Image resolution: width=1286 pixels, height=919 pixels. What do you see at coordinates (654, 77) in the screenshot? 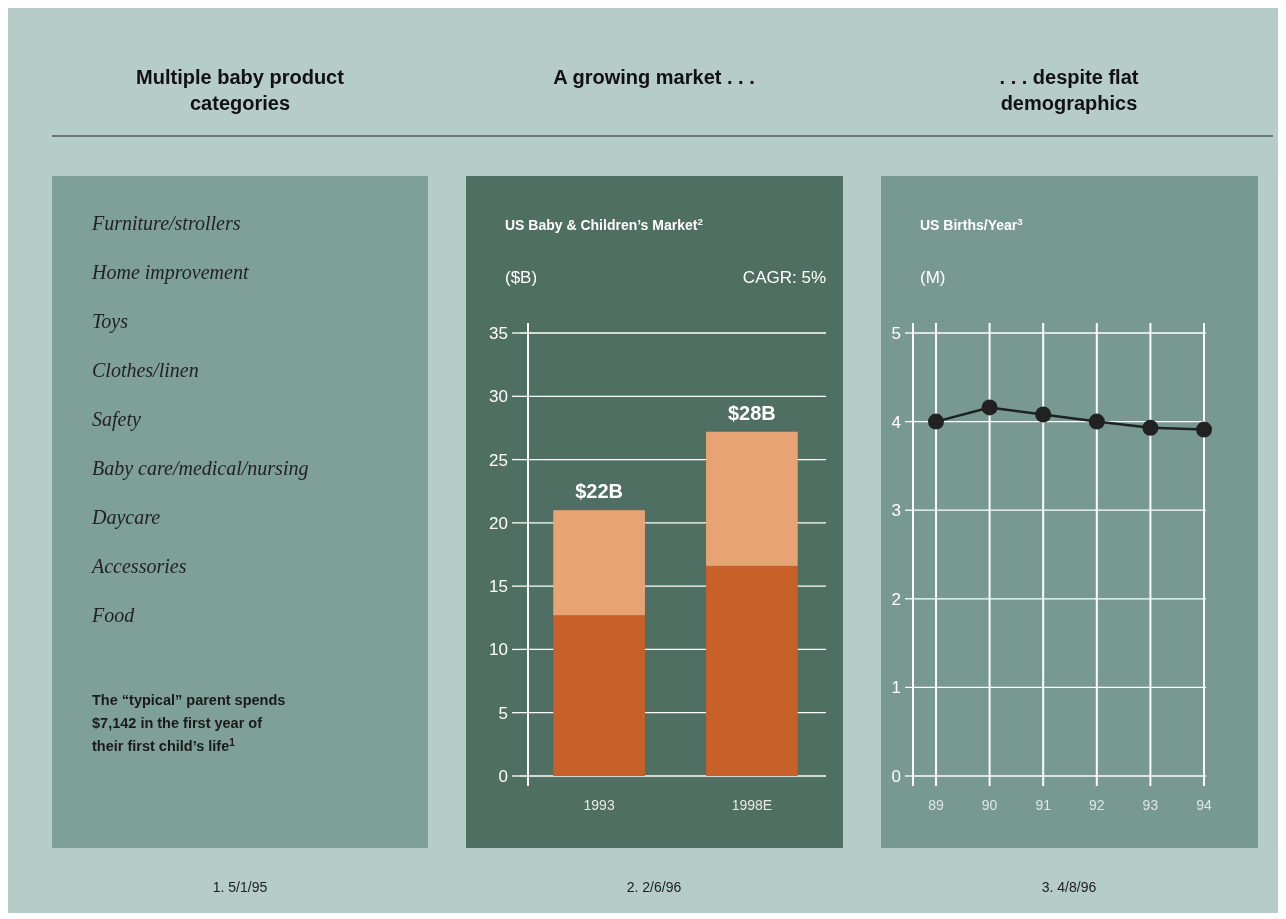
I see `chart-title: A growing market . . .` at bounding box center [654, 77].